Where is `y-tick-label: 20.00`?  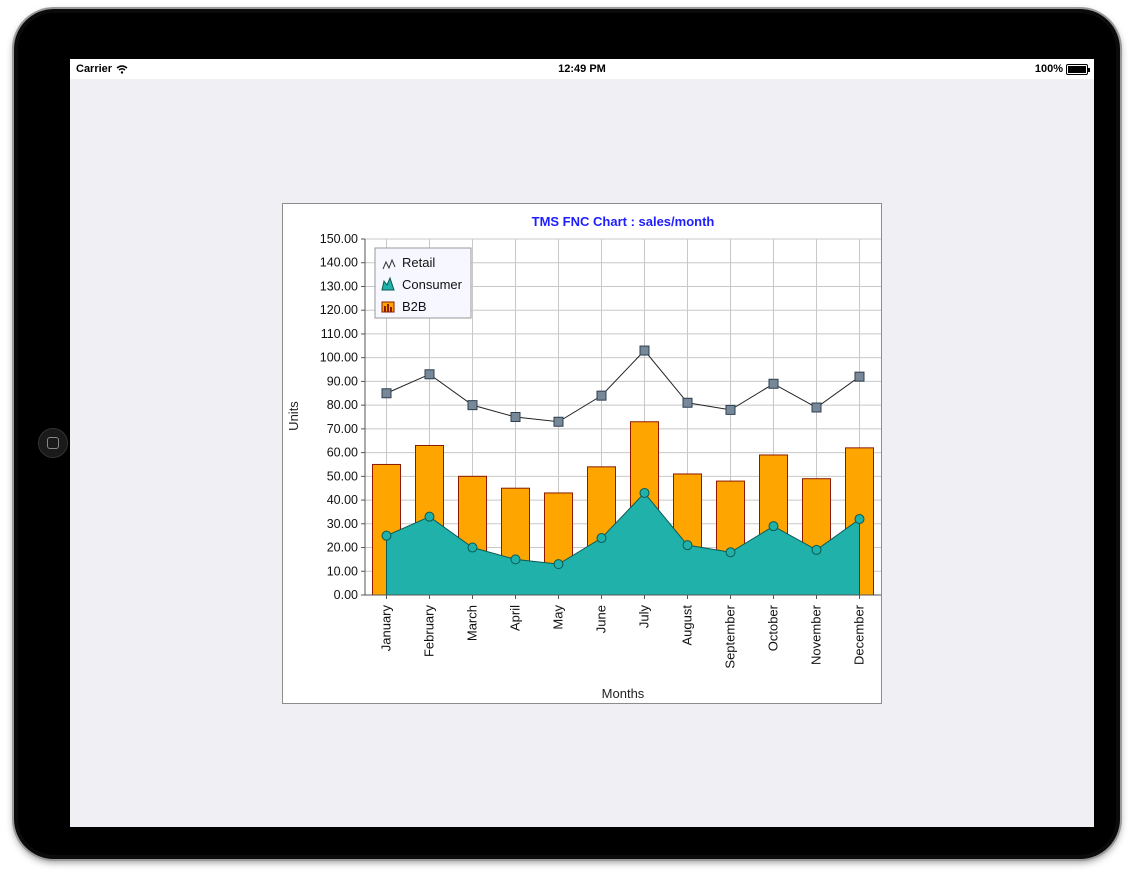 y-tick-label: 20.00 is located at coordinates (342, 548).